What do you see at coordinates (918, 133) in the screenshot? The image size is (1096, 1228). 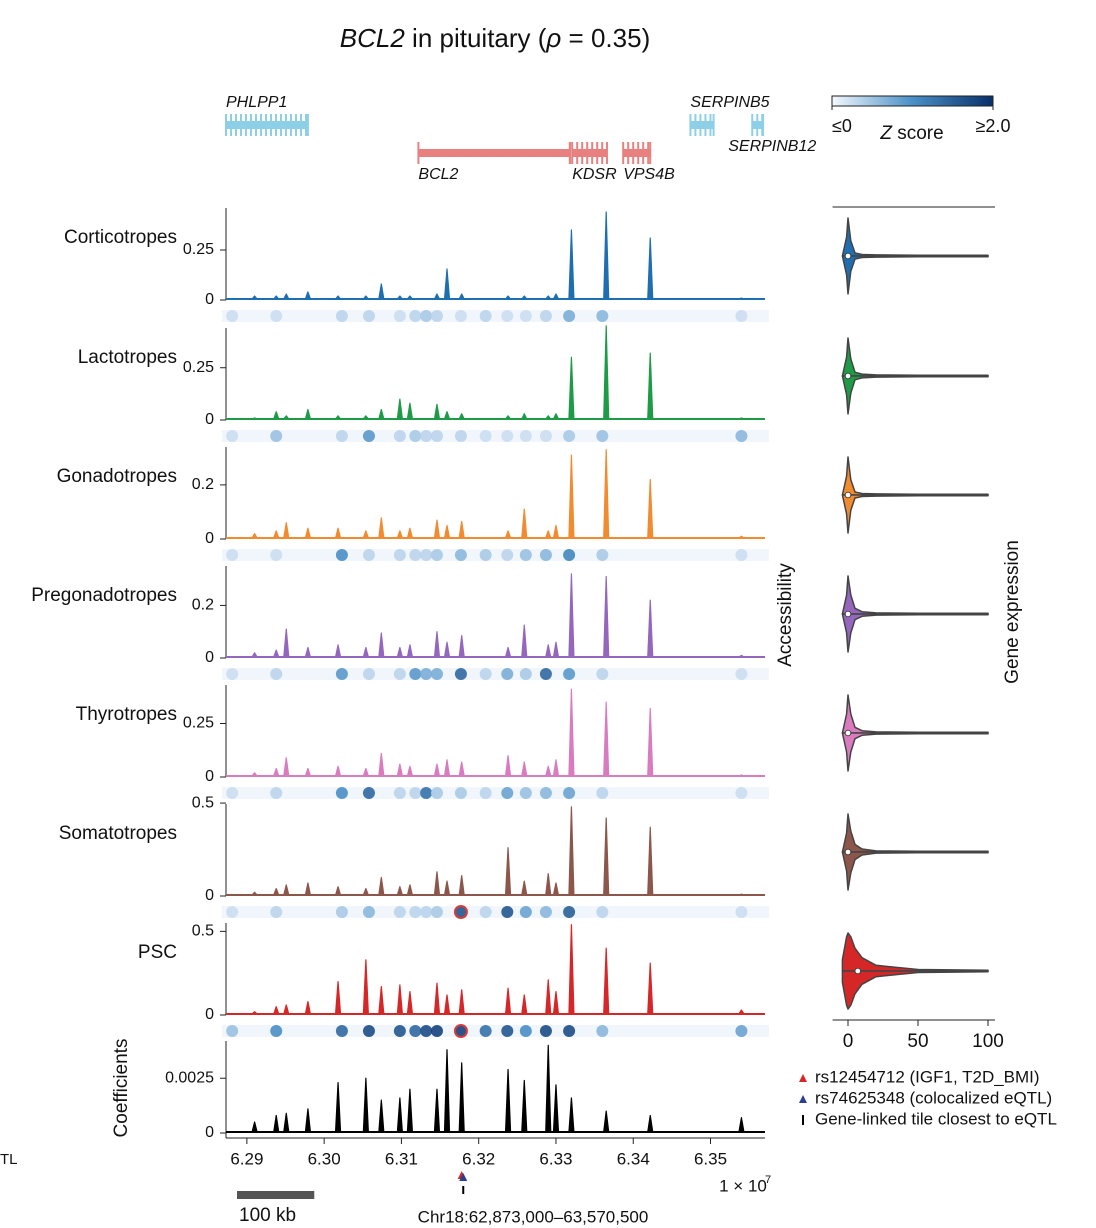 I see `colorbar-title-part: score` at bounding box center [918, 133].